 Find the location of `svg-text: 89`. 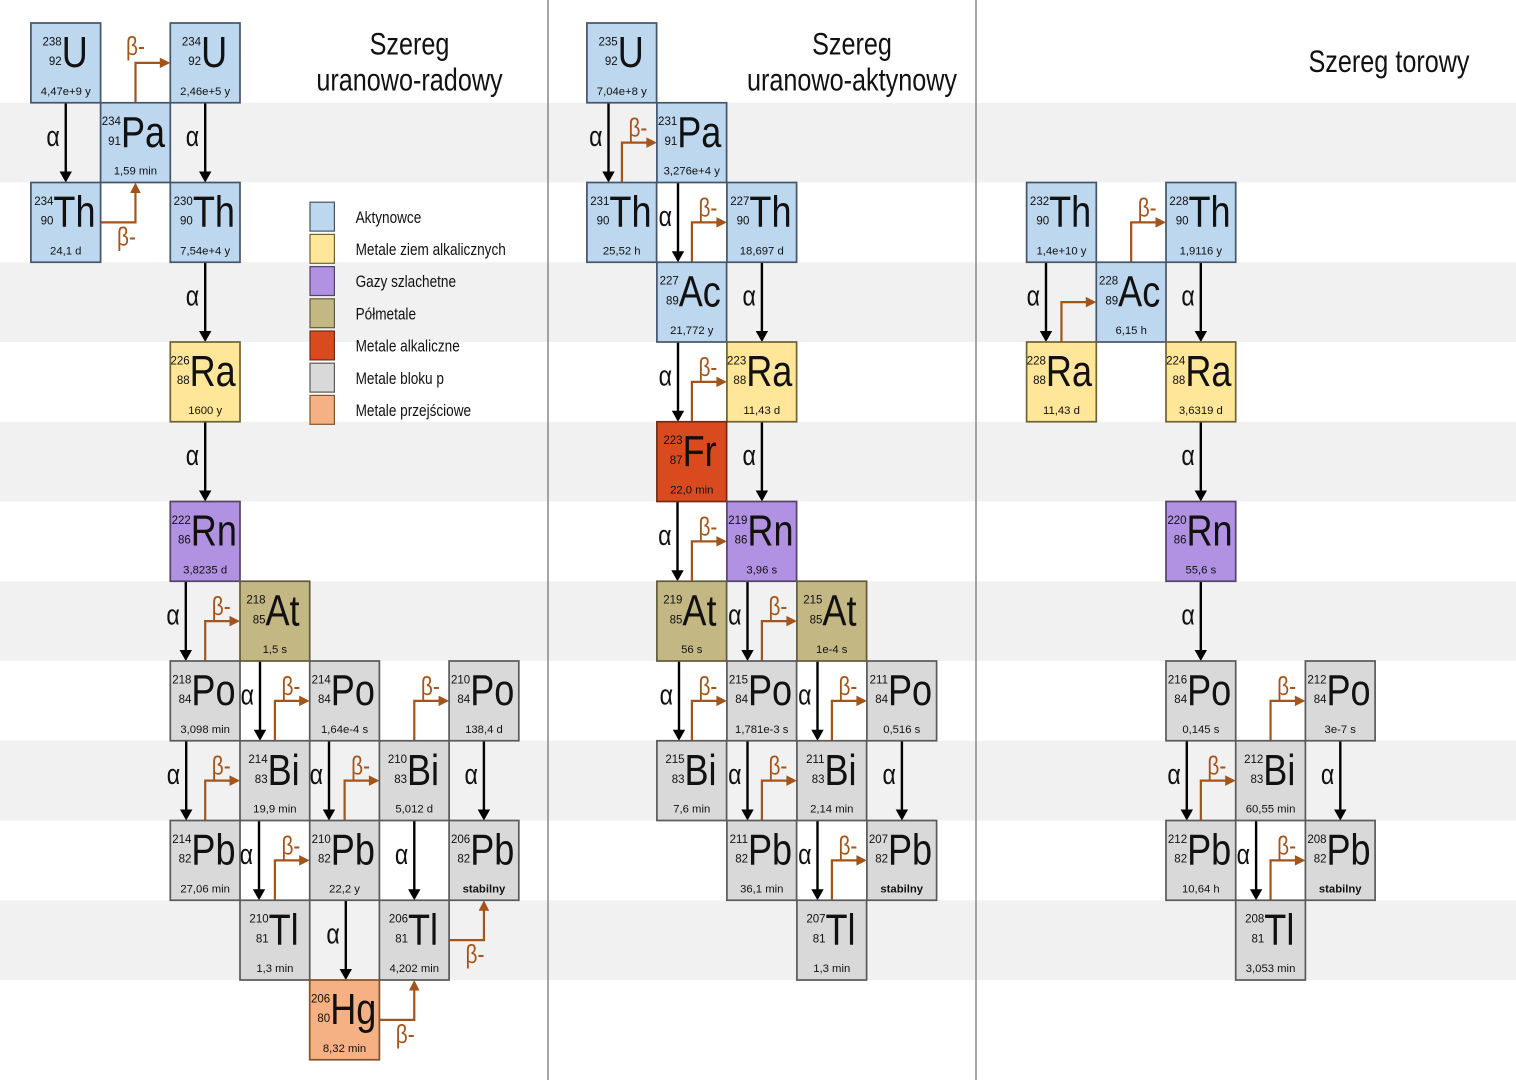

svg-text: 89 is located at coordinates (672, 301).